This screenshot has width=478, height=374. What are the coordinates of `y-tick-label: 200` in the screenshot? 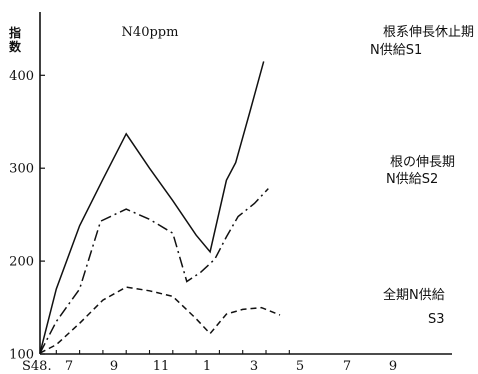 It's located at (21, 262).